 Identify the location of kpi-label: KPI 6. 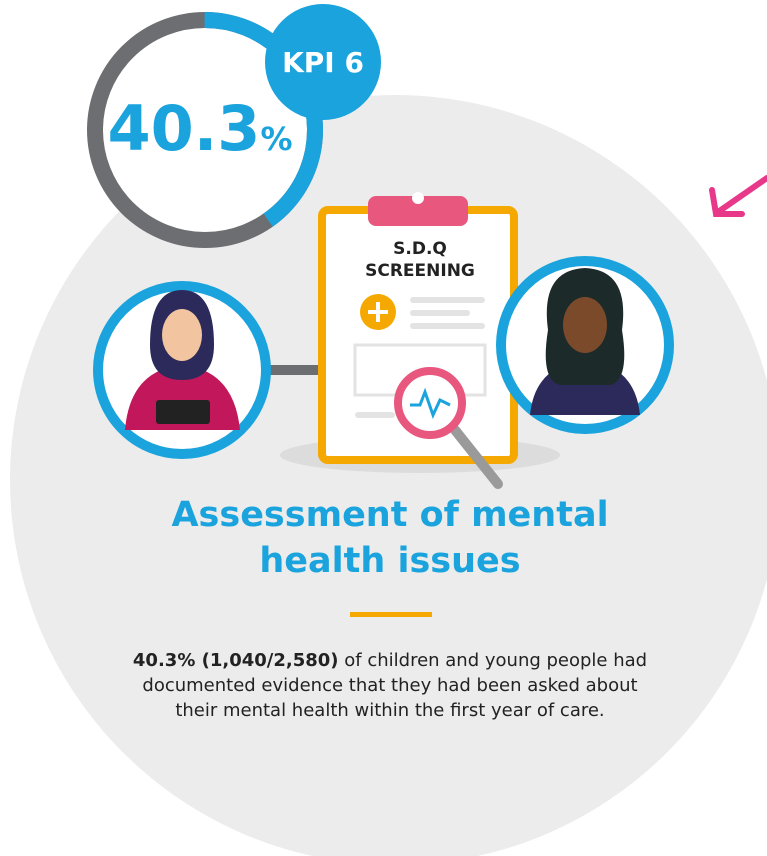
(323, 62).